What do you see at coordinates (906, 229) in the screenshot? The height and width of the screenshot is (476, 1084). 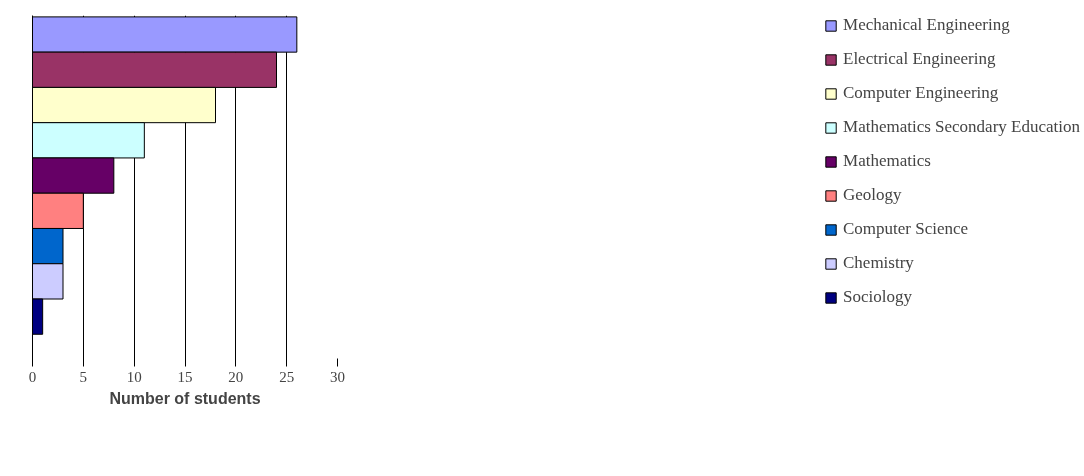 I see `legend-label: Computer Science` at bounding box center [906, 229].